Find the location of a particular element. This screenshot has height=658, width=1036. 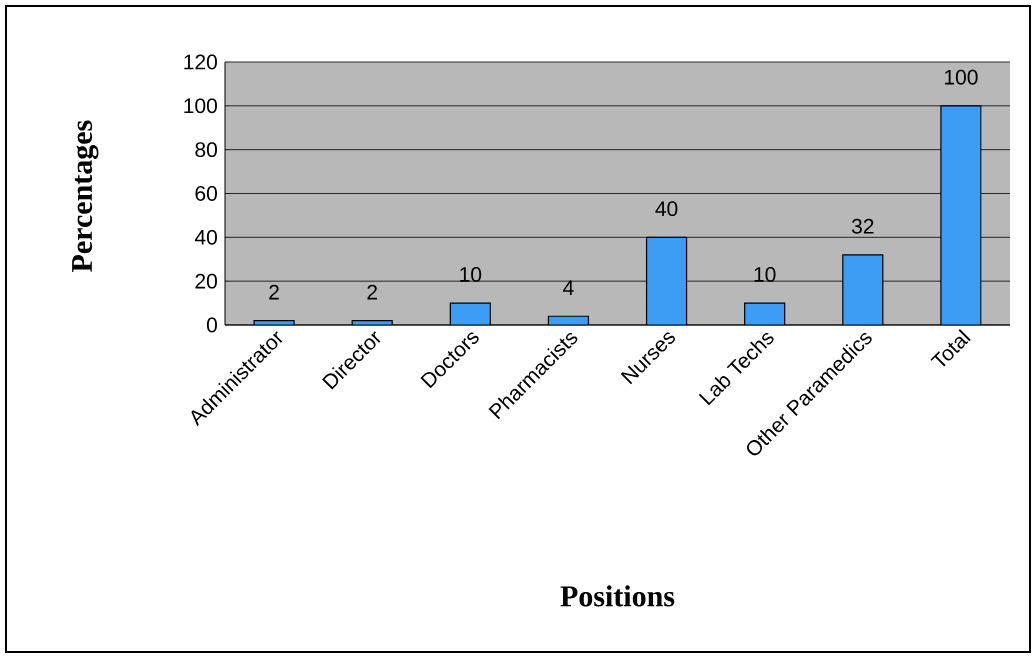

y-tick-label: 20 is located at coordinates (206, 281).